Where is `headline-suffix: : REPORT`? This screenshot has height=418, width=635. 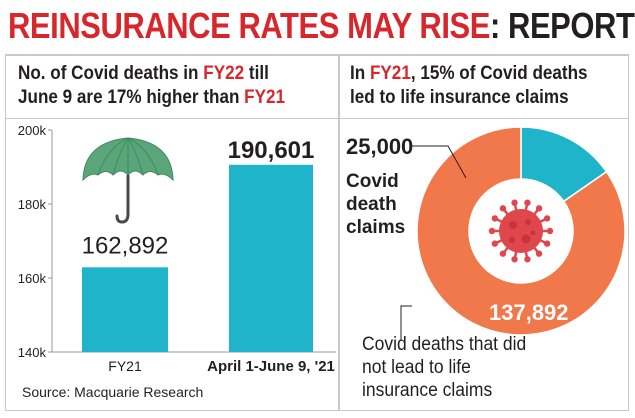 headline-suffix: : REPORT is located at coordinates (562, 25).